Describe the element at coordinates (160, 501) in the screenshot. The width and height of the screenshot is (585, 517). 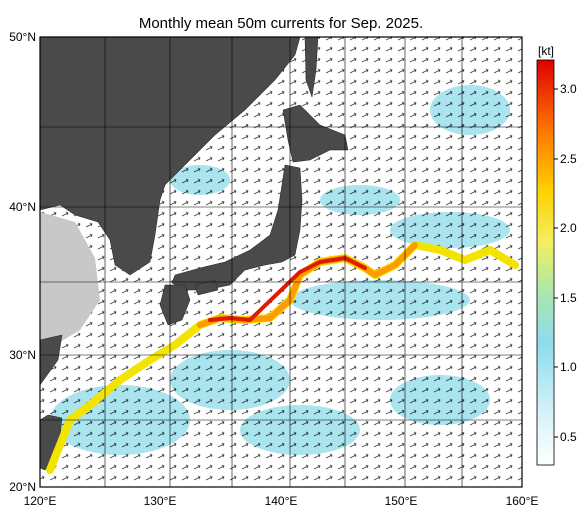
I see `lon-label: 130°E` at that location.